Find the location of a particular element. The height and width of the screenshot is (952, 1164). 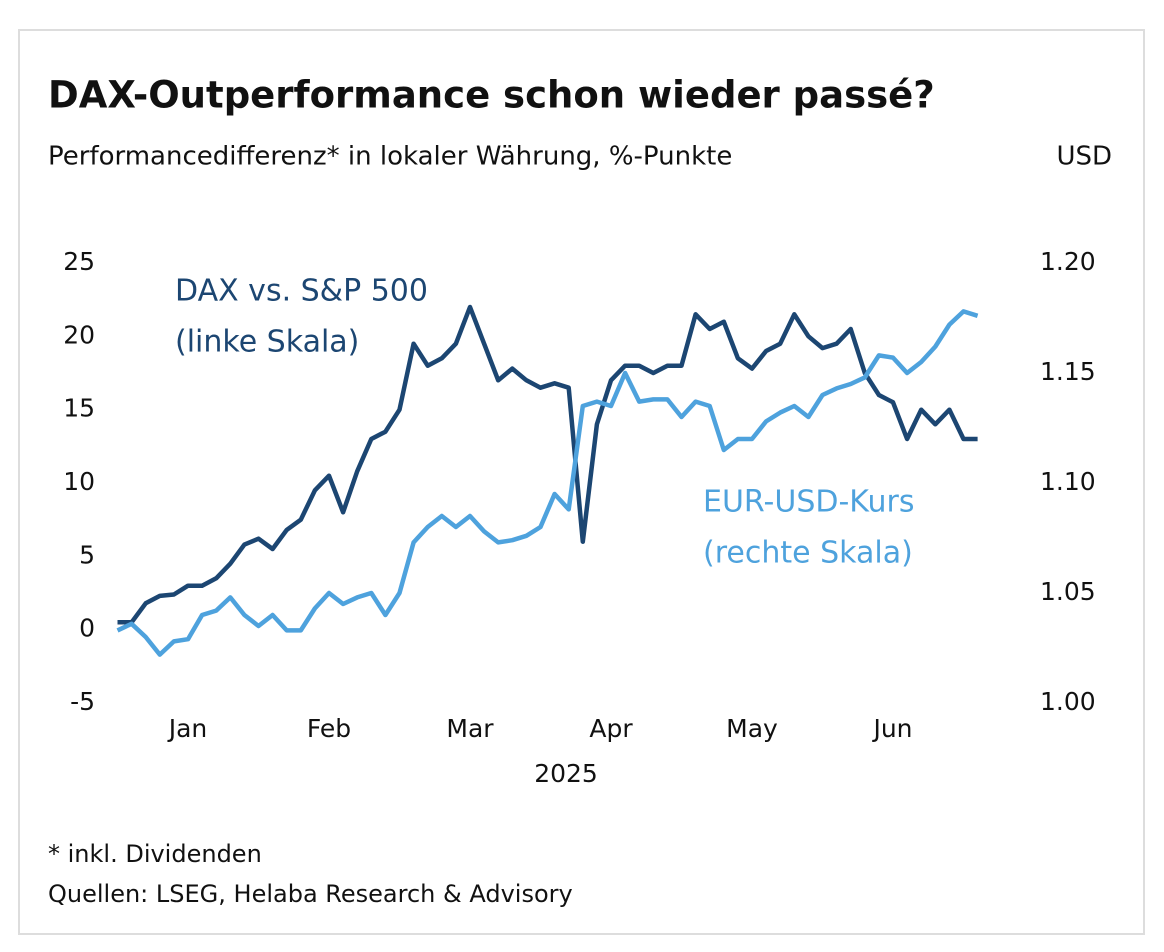

y-tick-label: 25 is located at coordinates (79, 261).